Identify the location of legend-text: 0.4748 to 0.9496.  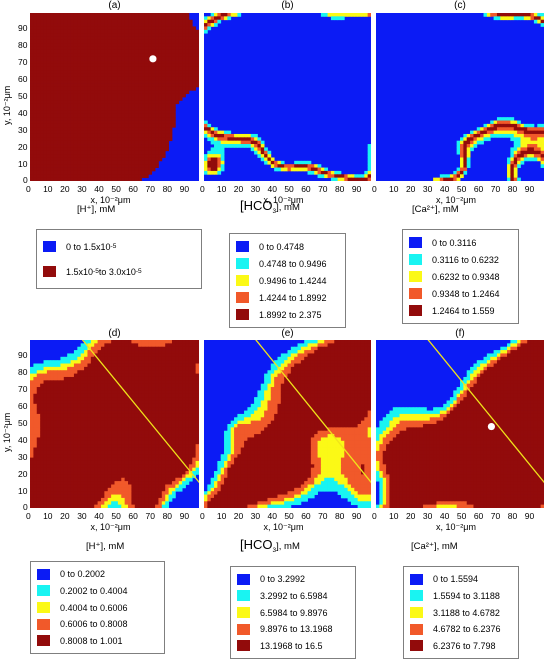
(293, 264).